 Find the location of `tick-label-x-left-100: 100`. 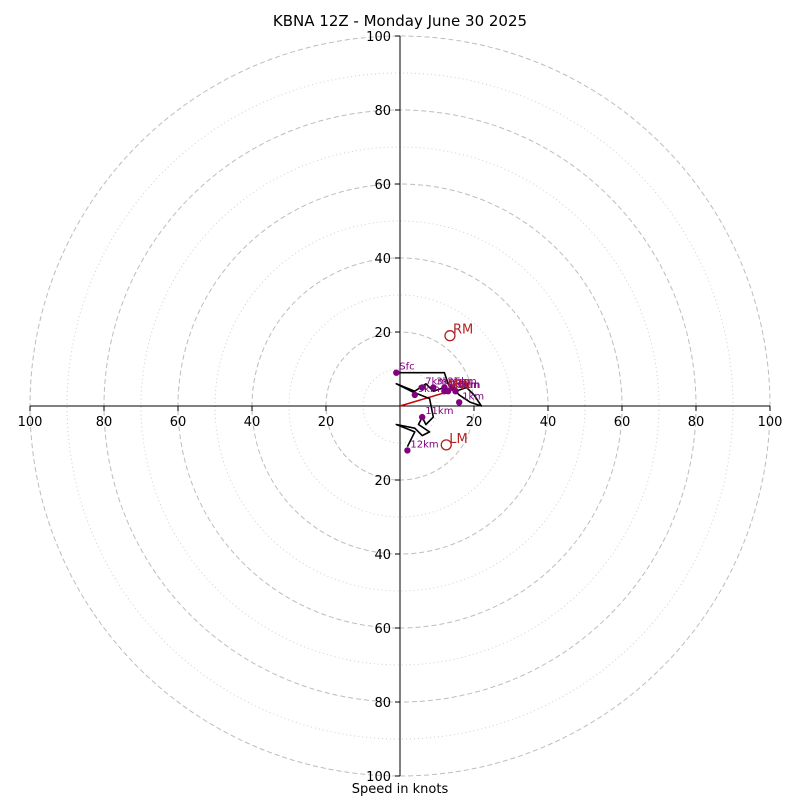

tick-label-x-left-100: 100 is located at coordinates (30, 422).